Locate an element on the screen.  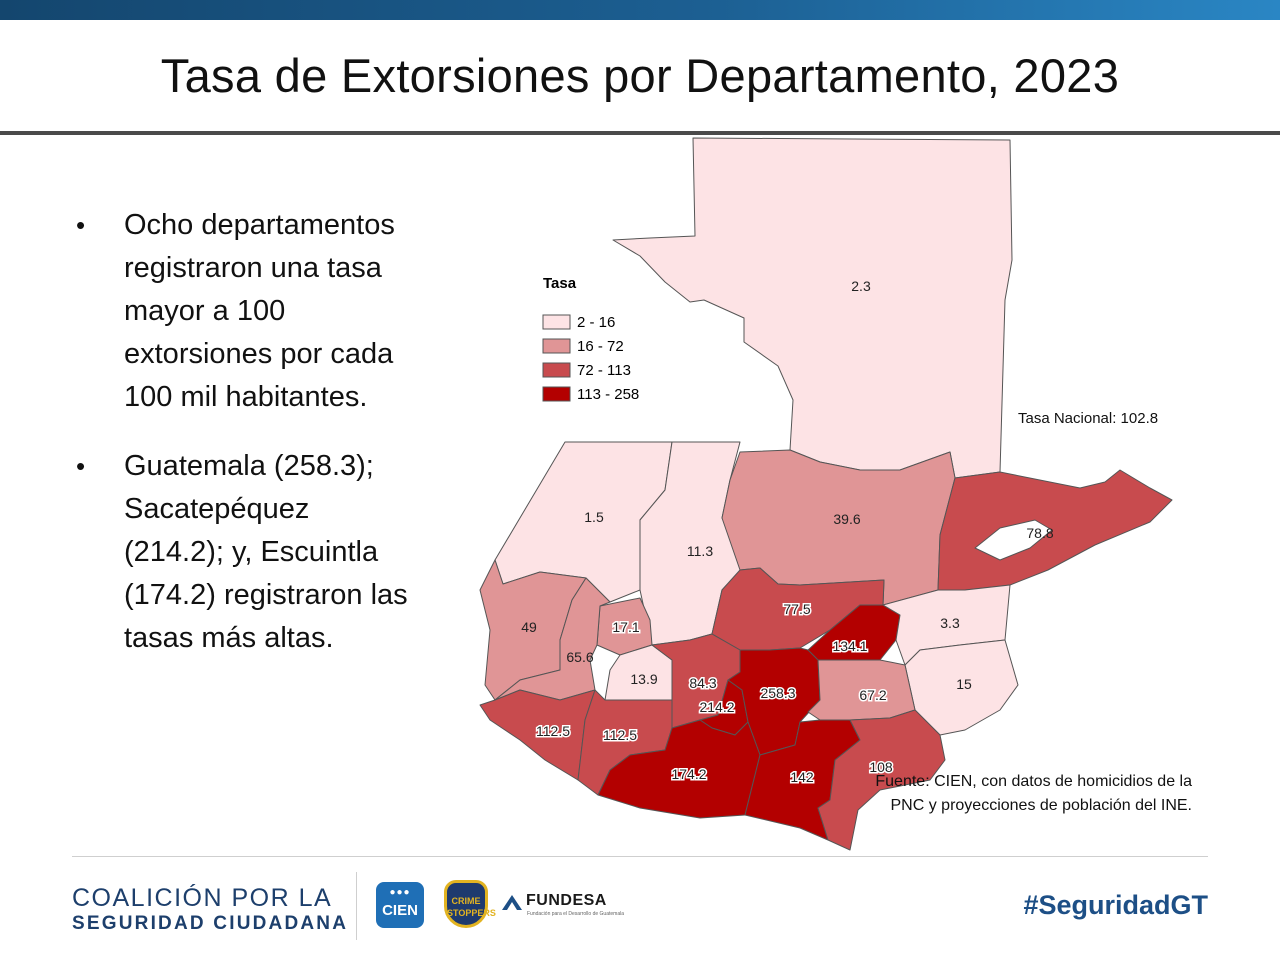
title-divider is located at coordinates (640, 133).